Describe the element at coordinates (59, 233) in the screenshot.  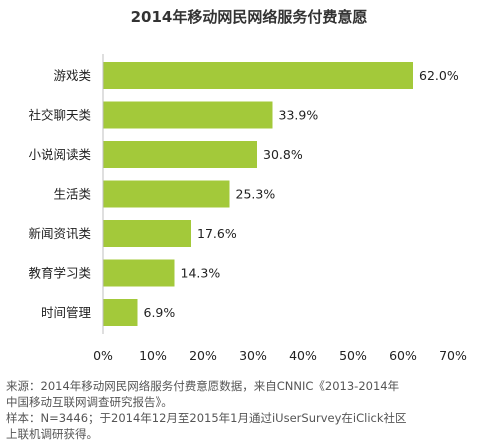
I see `category-label-5: 新闻资讯类` at that location.